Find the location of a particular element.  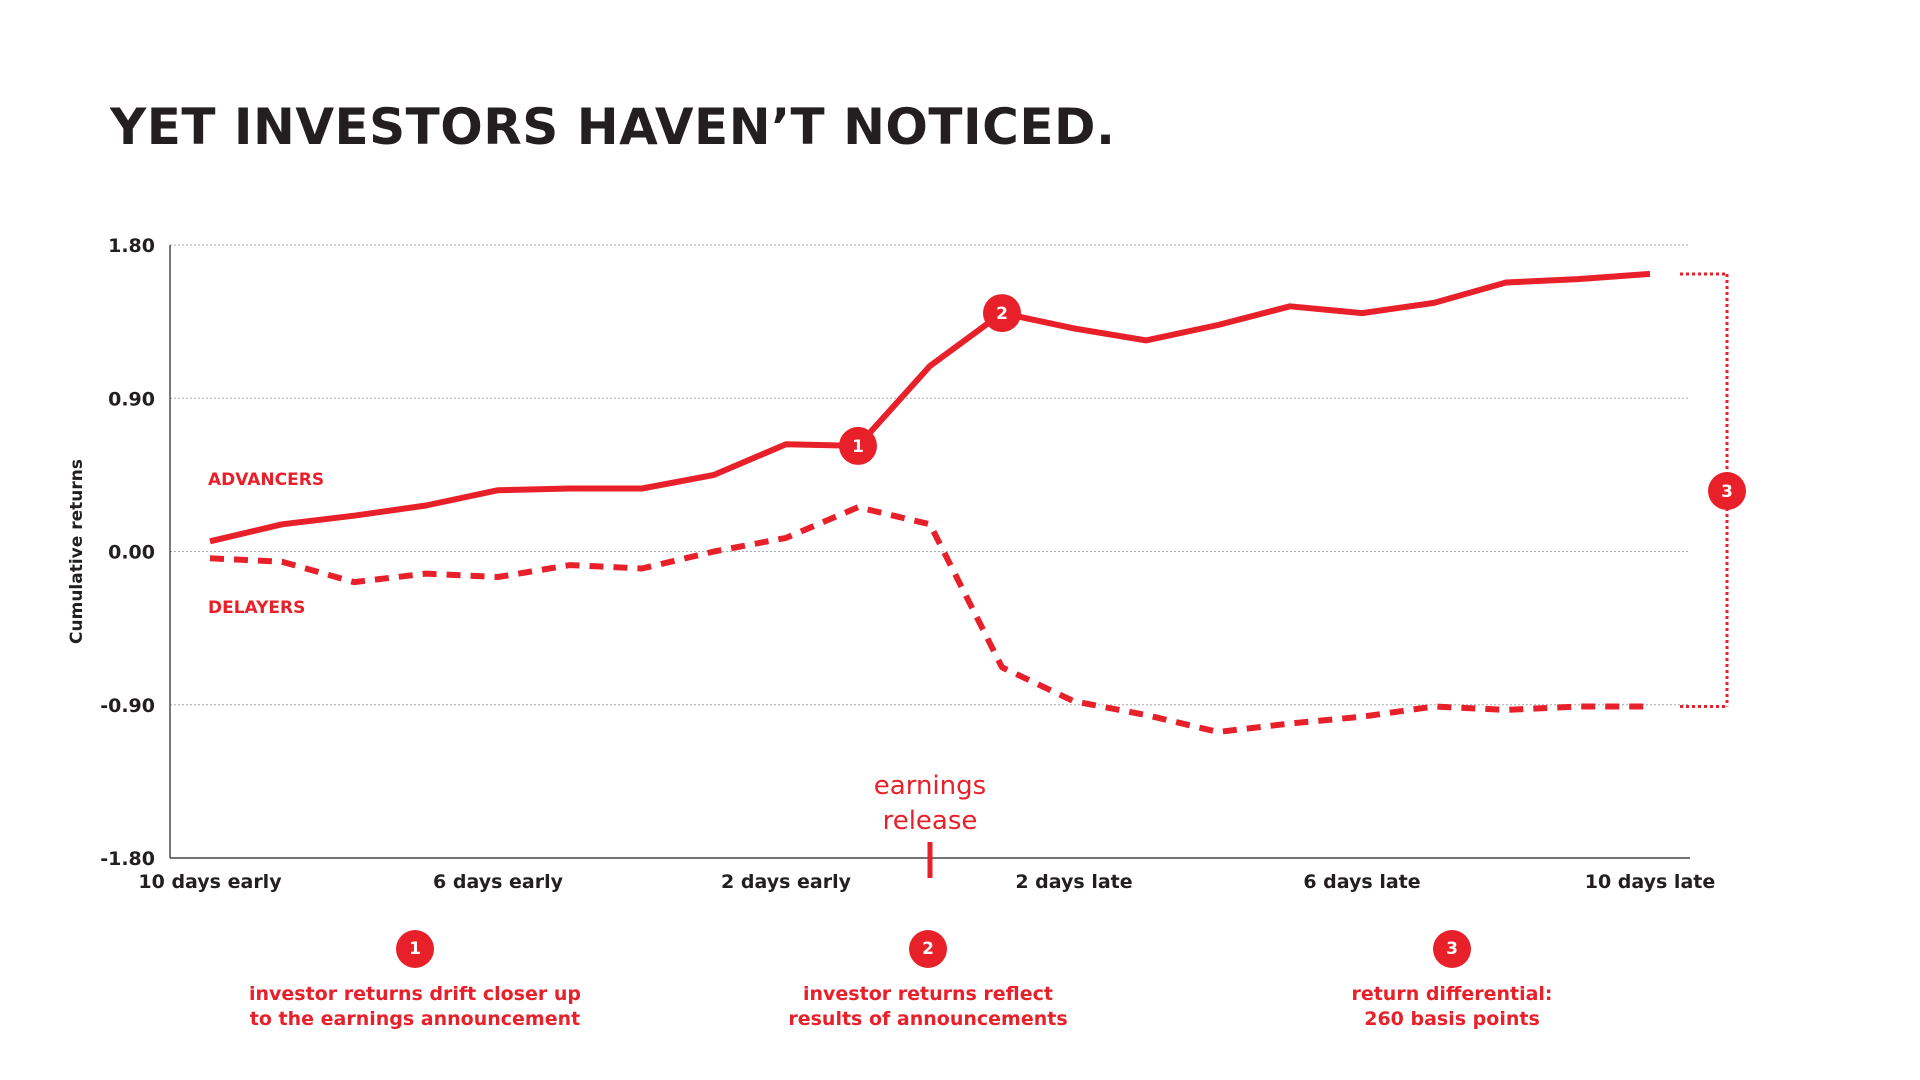

marker-2-label: 2 is located at coordinates (1002, 314).